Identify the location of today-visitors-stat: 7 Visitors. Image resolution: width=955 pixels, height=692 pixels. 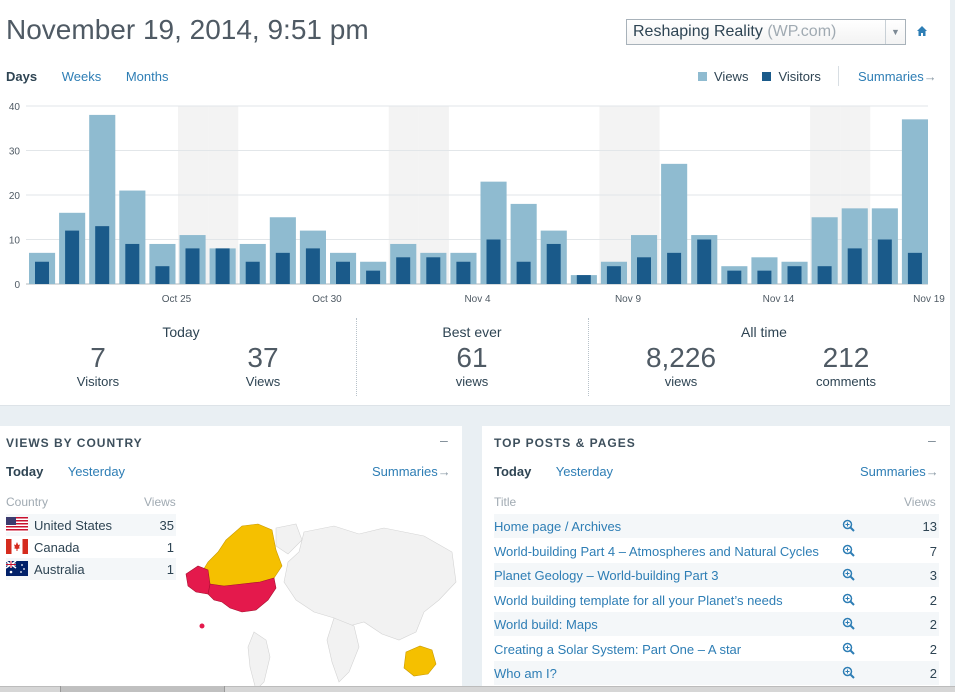
(98, 365).